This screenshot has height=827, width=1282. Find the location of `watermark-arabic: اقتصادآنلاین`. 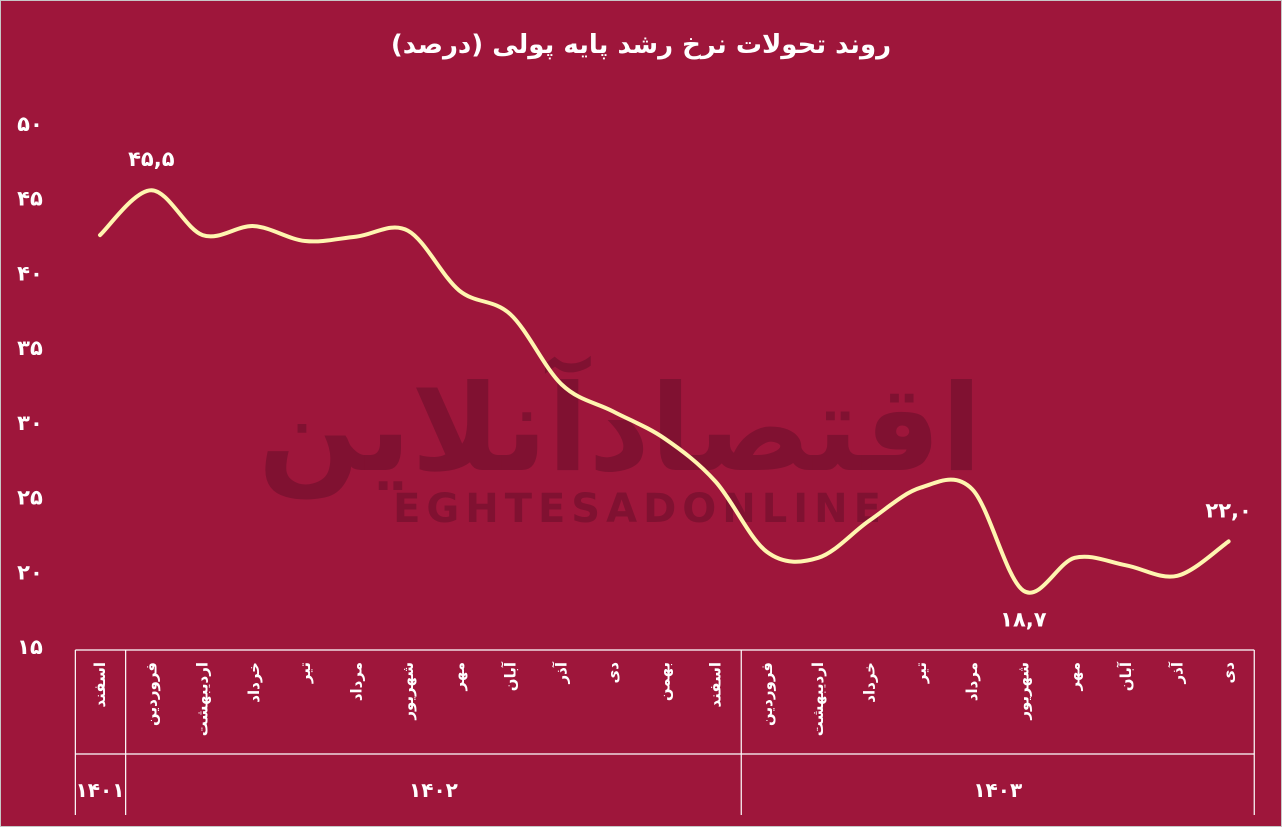

watermark-arabic: اقتصادآنلاین is located at coordinates (620, 427).